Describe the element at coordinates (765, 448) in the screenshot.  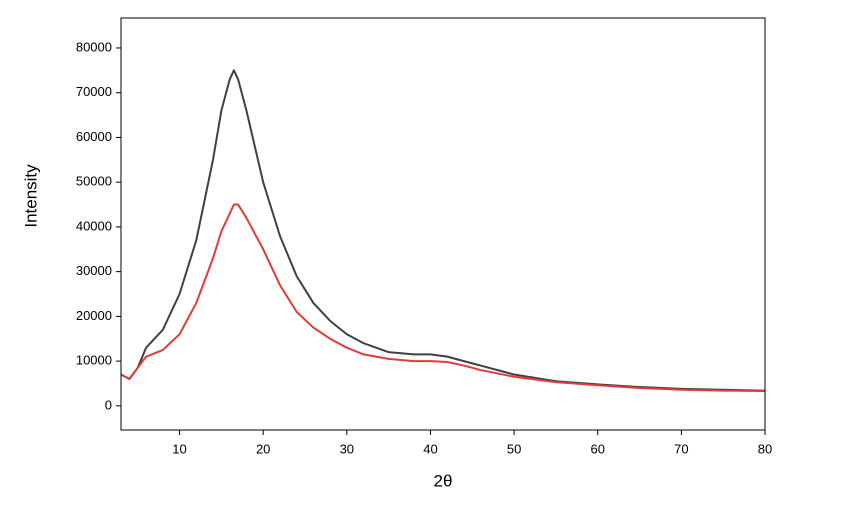
I see `x-tick-label: 80` at that location.